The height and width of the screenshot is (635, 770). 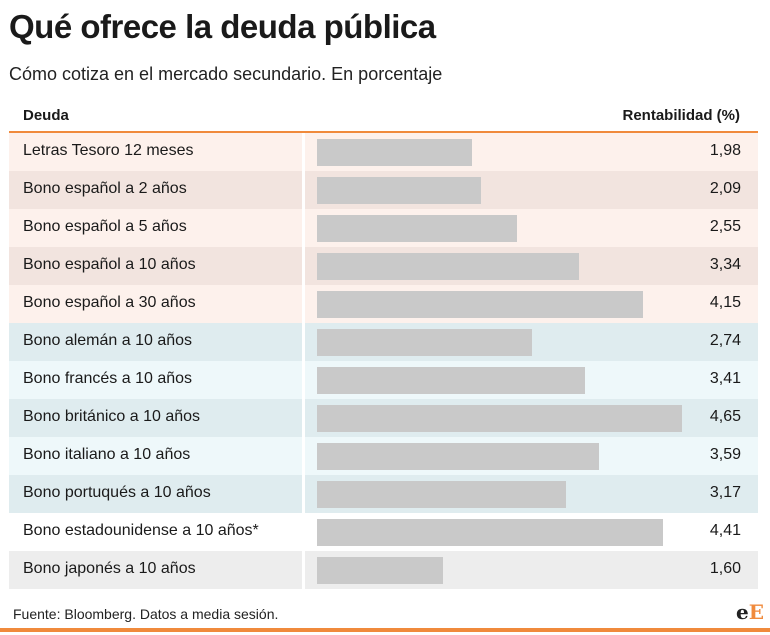 I want to click on row-label: Bono francés a 10 años, so click(x=108, y=378).